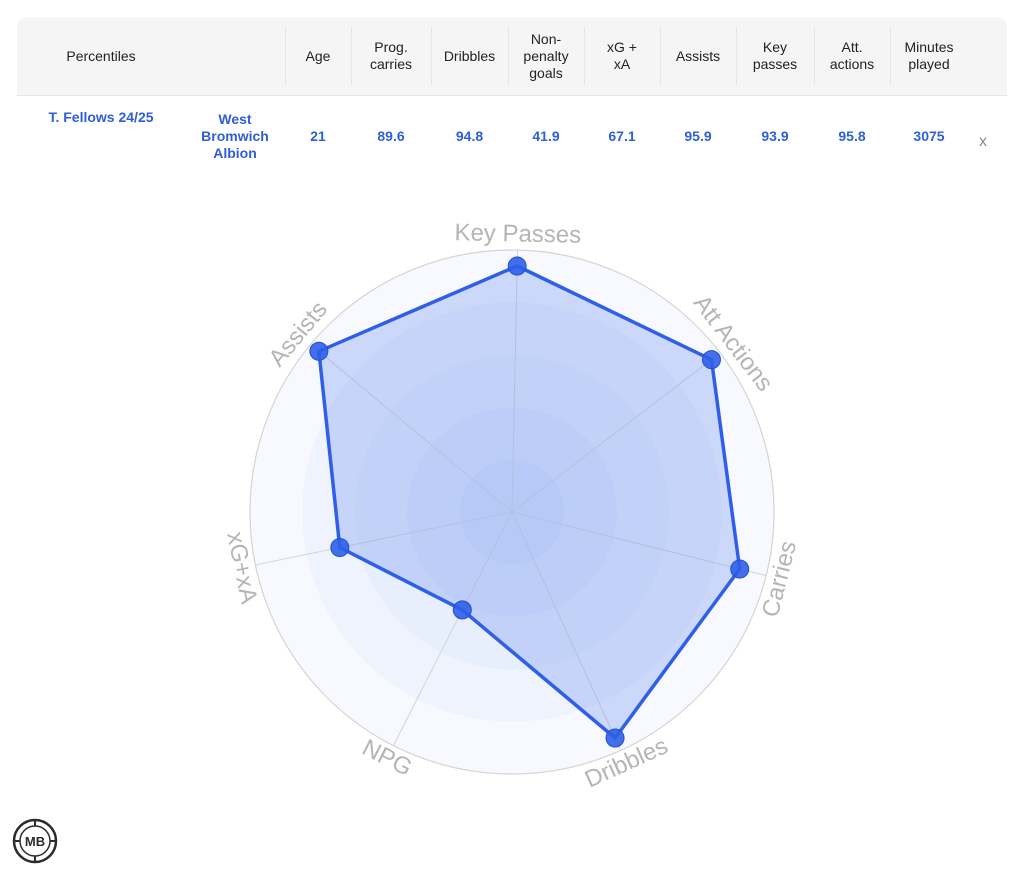  What do you see at coordinates (101, 117) in the screenshot?
I see `player-name: T. Fellows 24/25` at bounding box center [101, 117].